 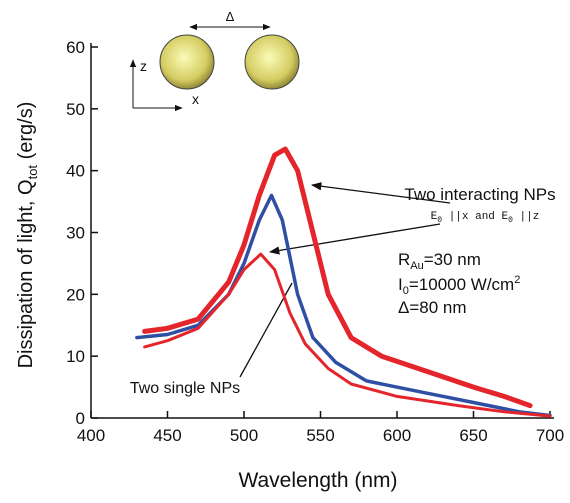 What do you see at coordinates (320, 435) in the screenshot?
I see `x-tick-label: 550` at bounding box center [320, 435].